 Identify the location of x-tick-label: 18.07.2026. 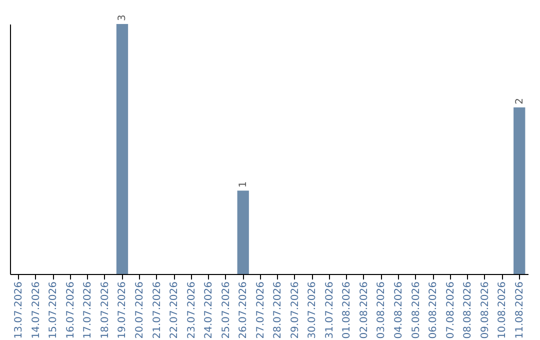
(105, 310).